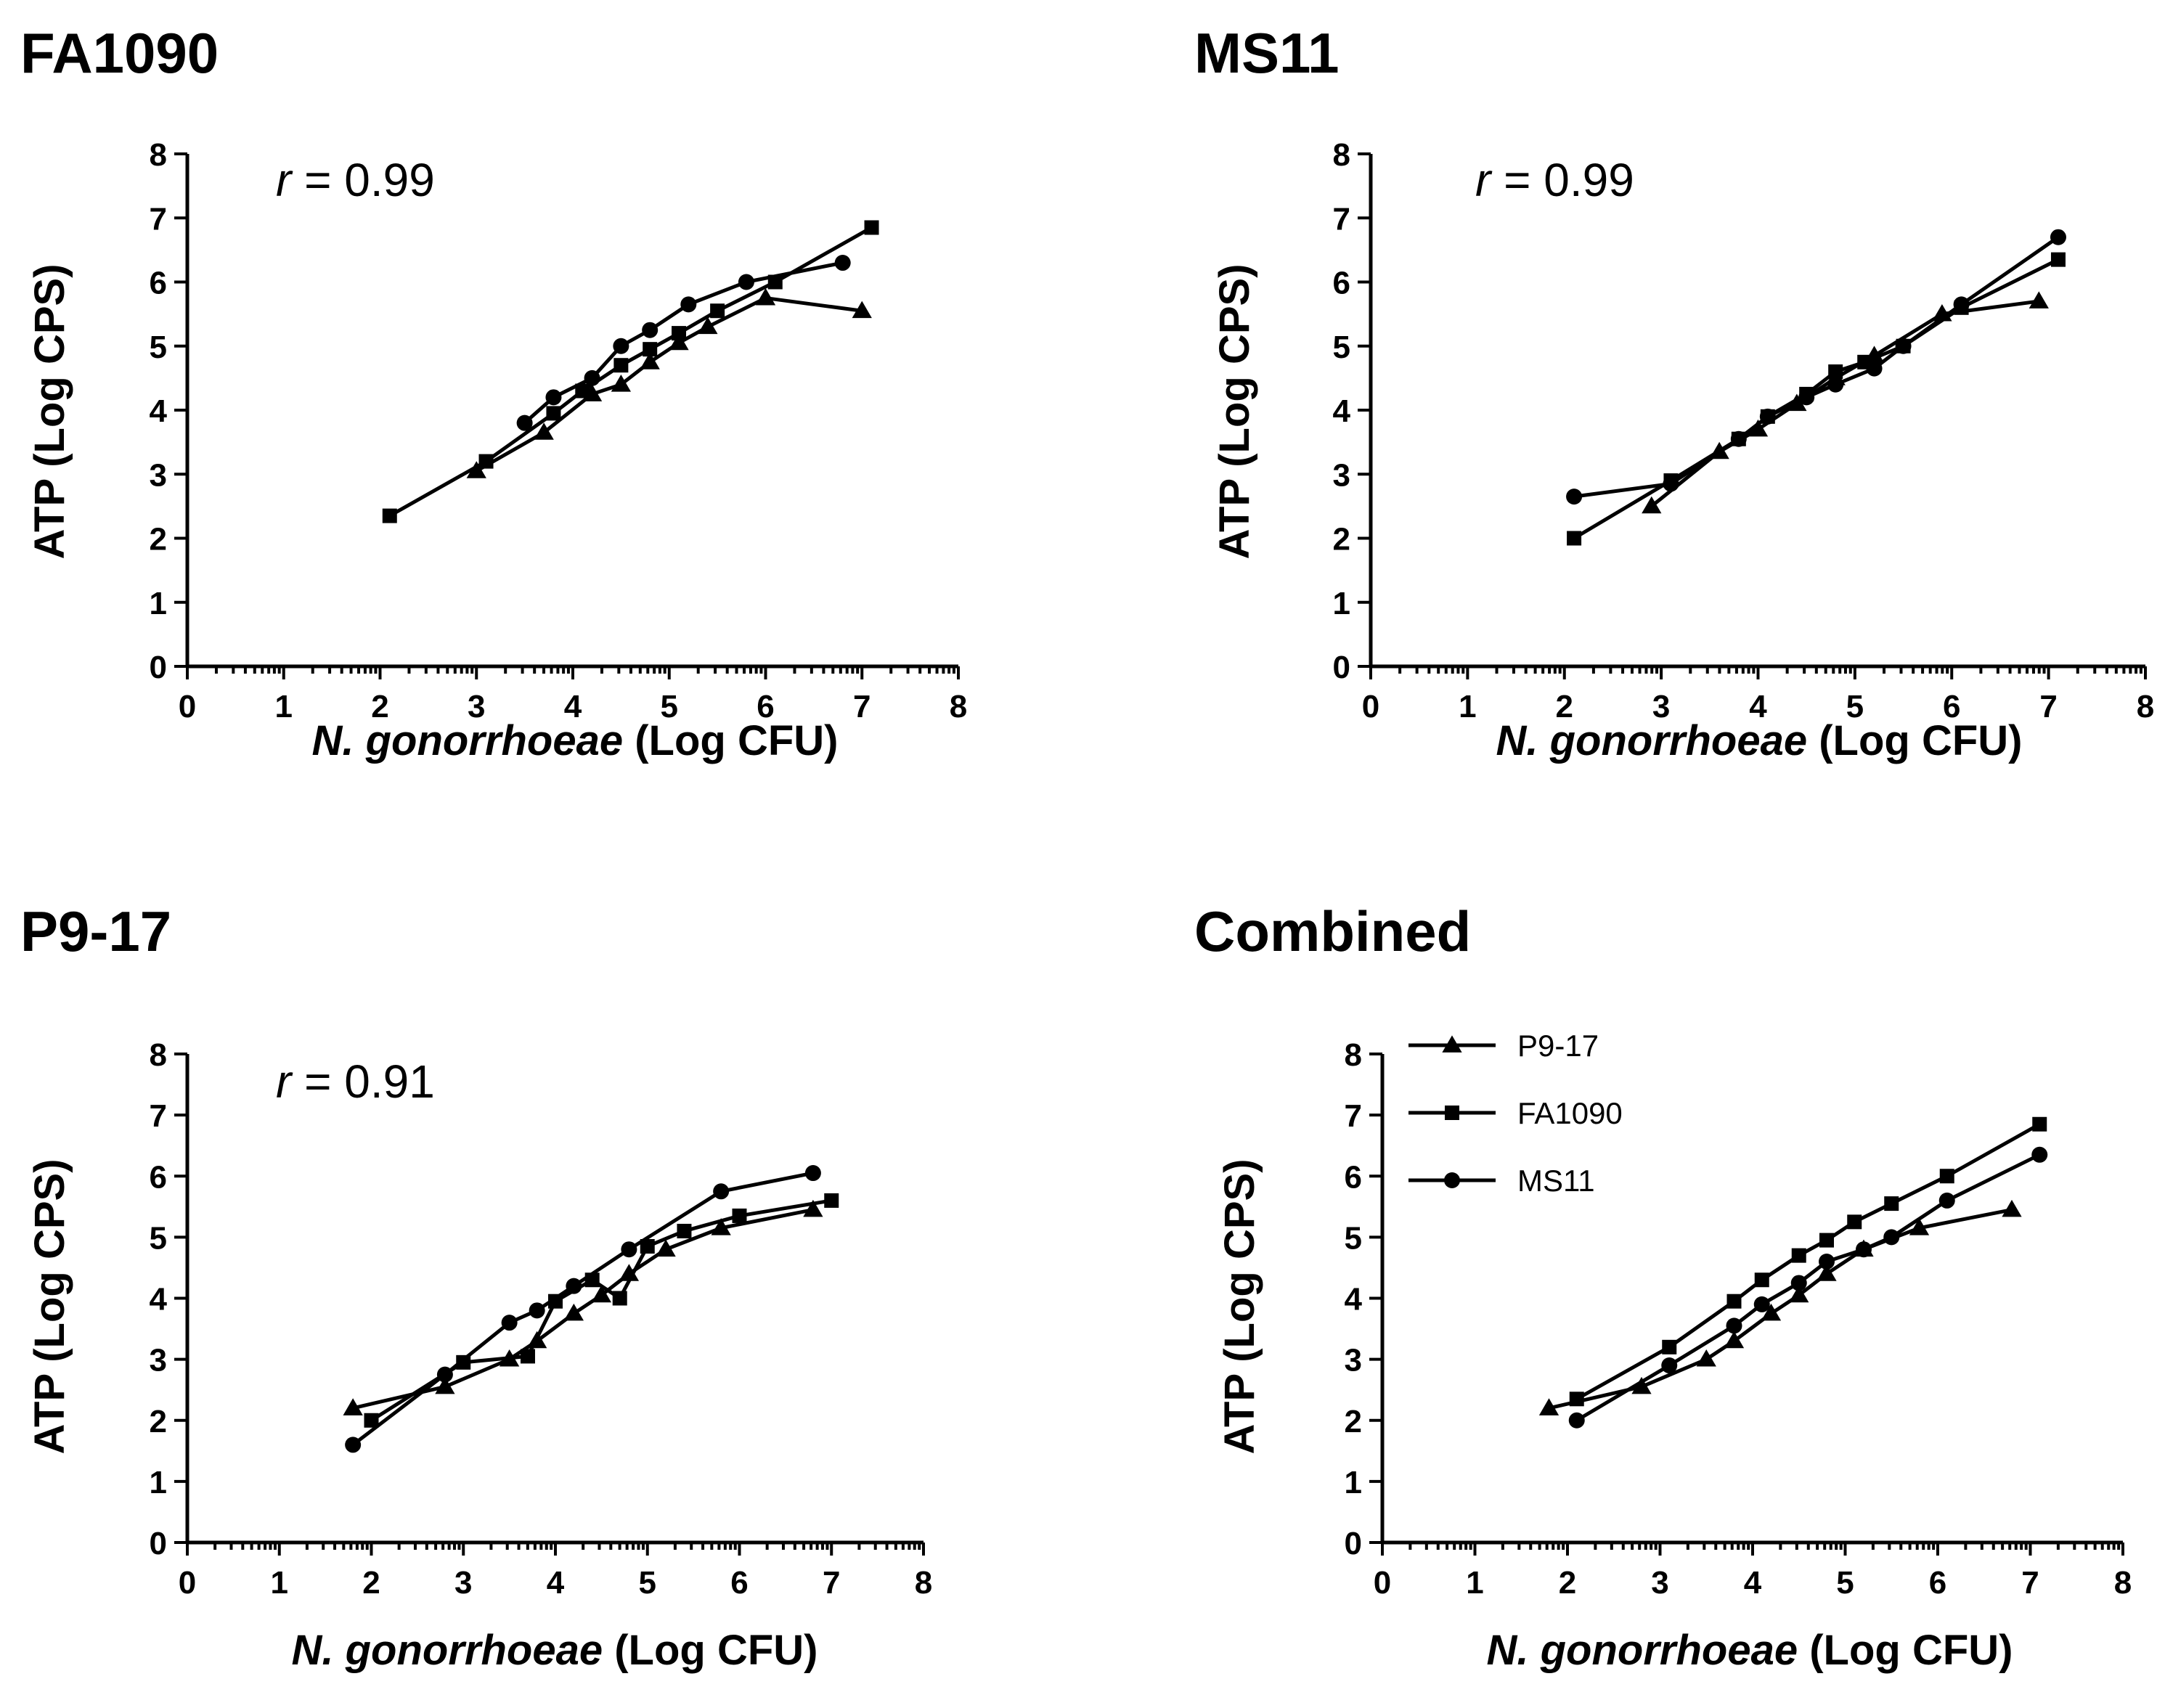  Describe the element at coordinates (49, 411) in the screenshot. I see `y-axis-label: ATP (Log CPS)` at that location.